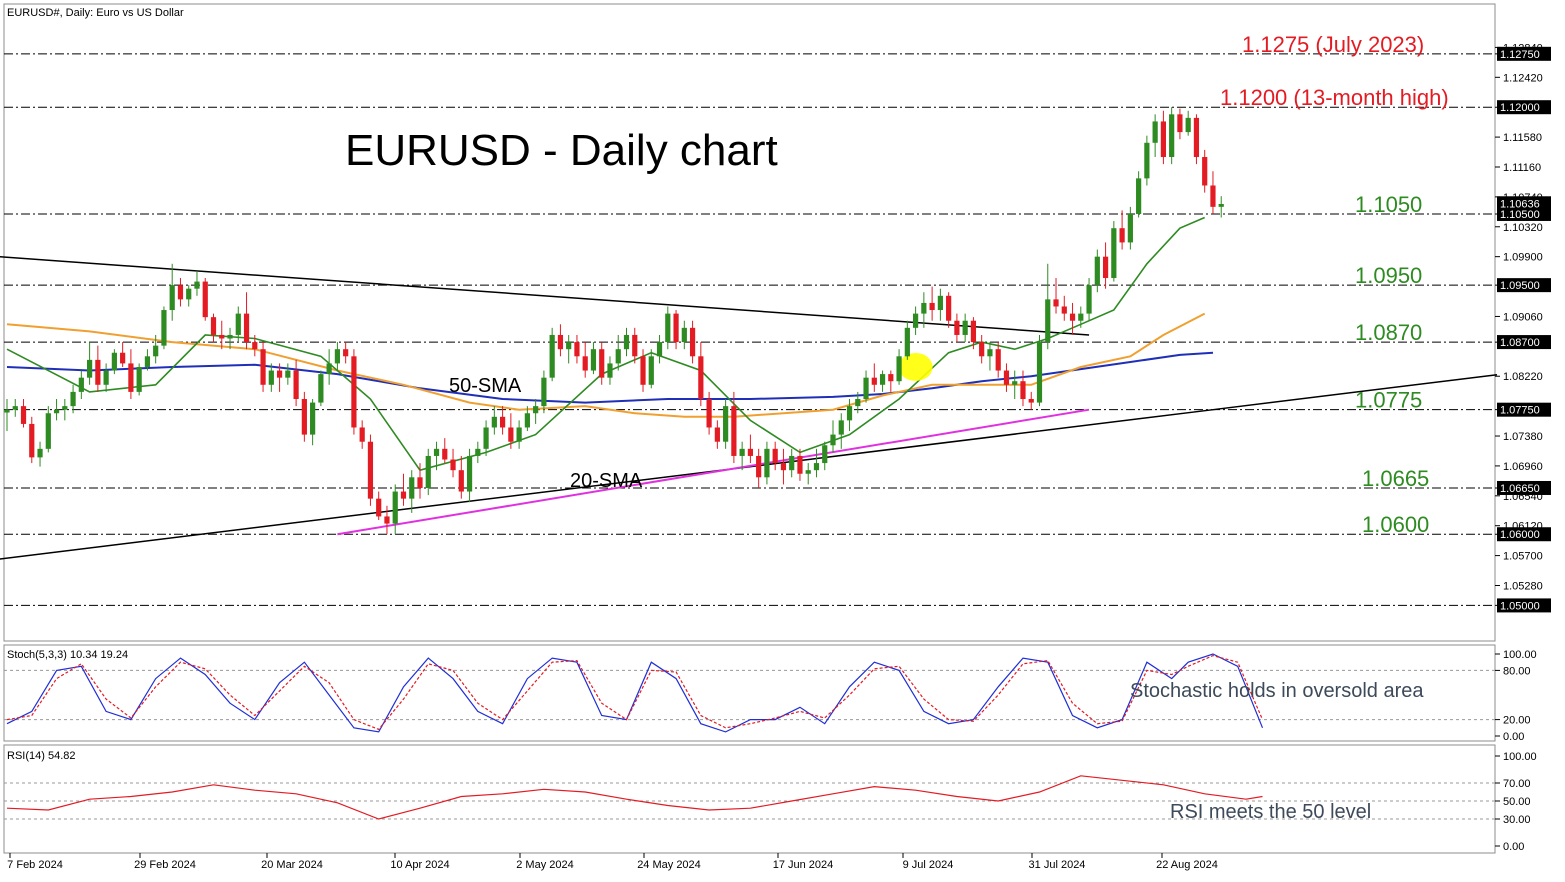 This screenshot has height=882, width=1565. What do you see at coordinates (1523, 377) in the screenshot?
I see `price-tick-label: 1.08220` at bounding box center [1523, 377].